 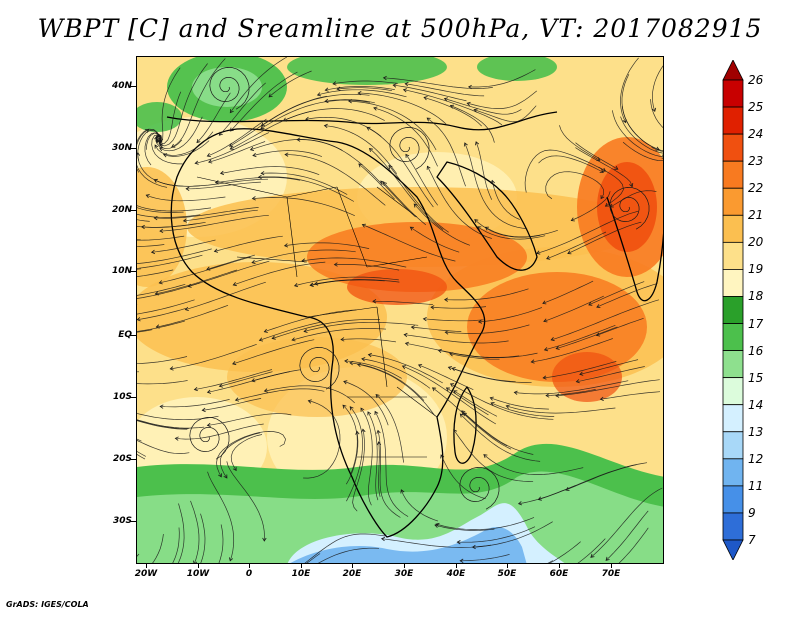 What do you see at coordinates (122, 459) in the screenshot?
I see `lat-label: 20S` at bounding box center [122, 459].